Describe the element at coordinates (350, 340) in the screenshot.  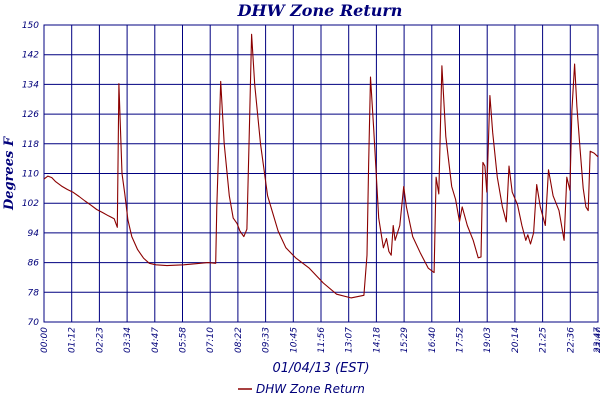
I see `x-tick-label: 13:07` at that location.